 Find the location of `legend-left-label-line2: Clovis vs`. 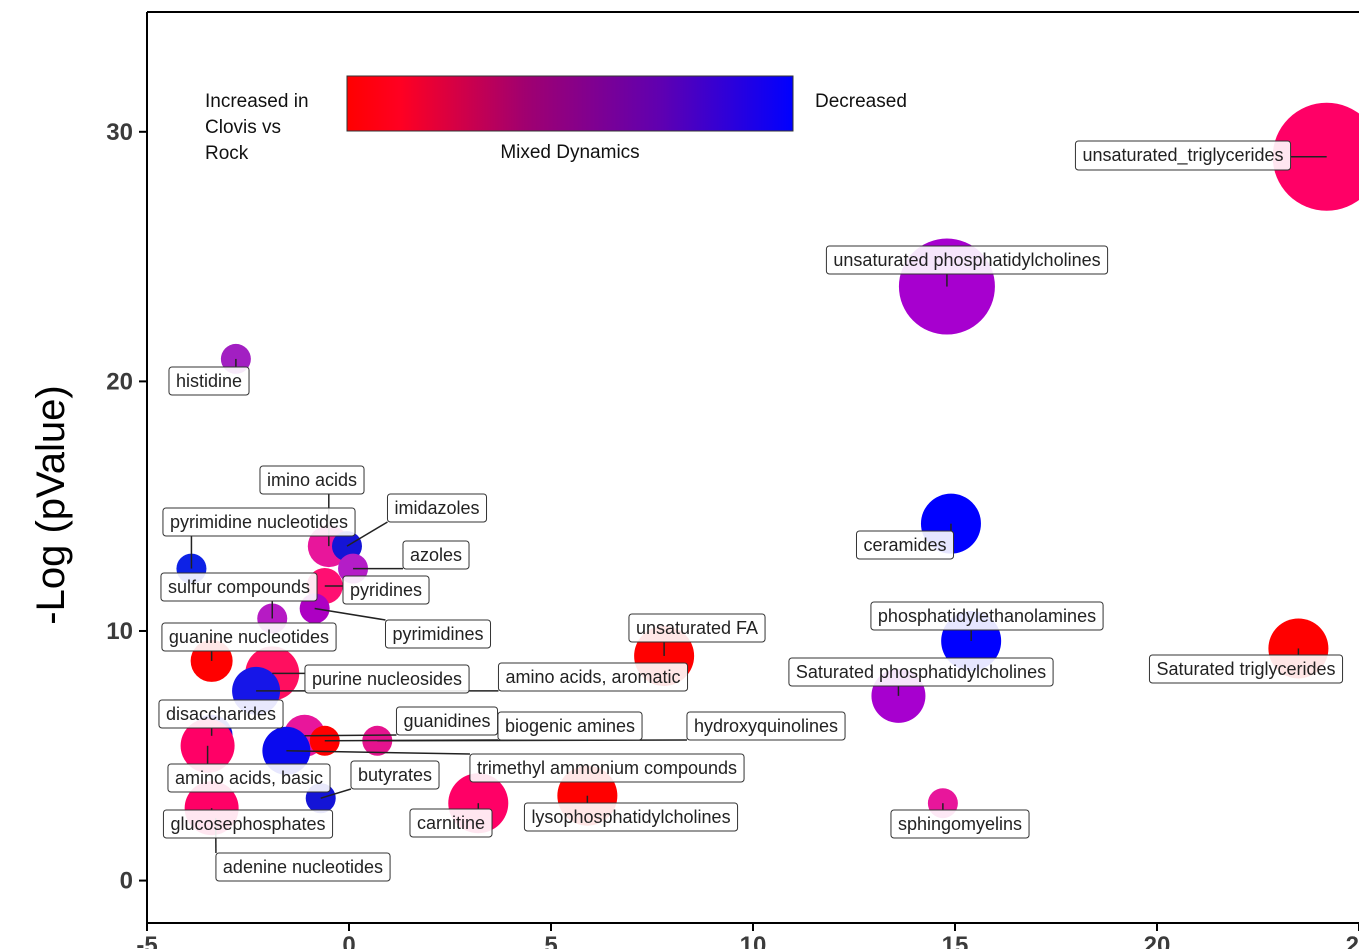

legend-left-label-line2: Clovis vs is located at coordinates (243, 127).